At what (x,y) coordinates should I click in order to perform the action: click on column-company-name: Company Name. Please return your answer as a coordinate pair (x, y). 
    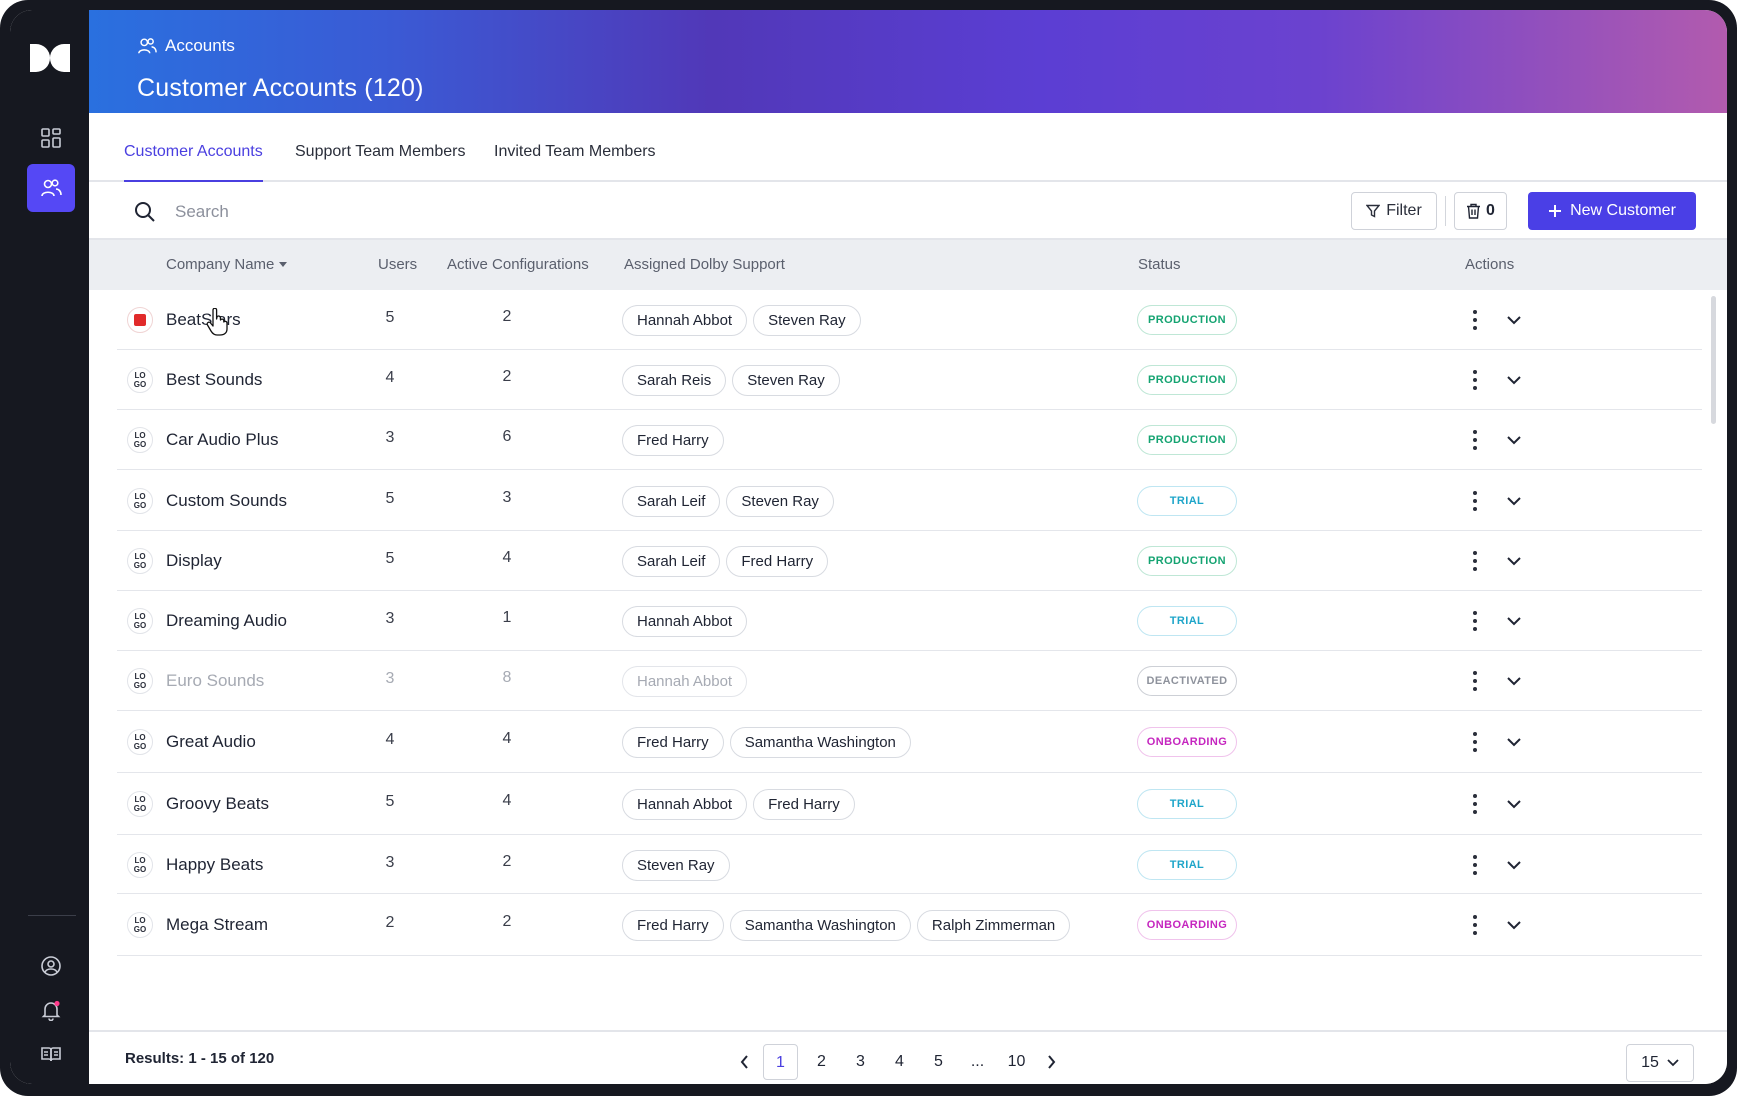
    Looking at the image, I should click on (227, 264).